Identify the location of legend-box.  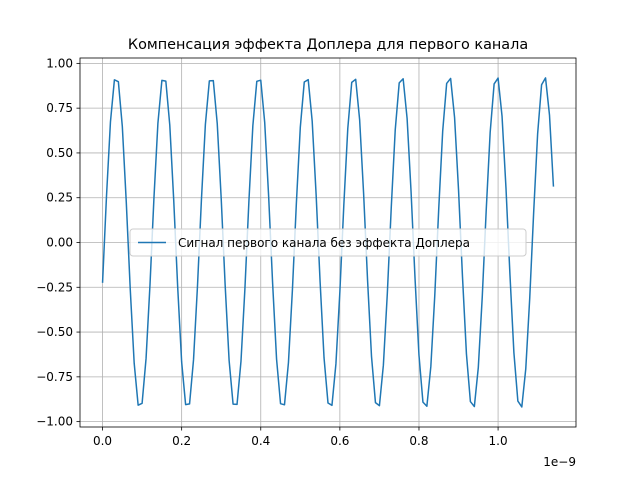
(328, 242).